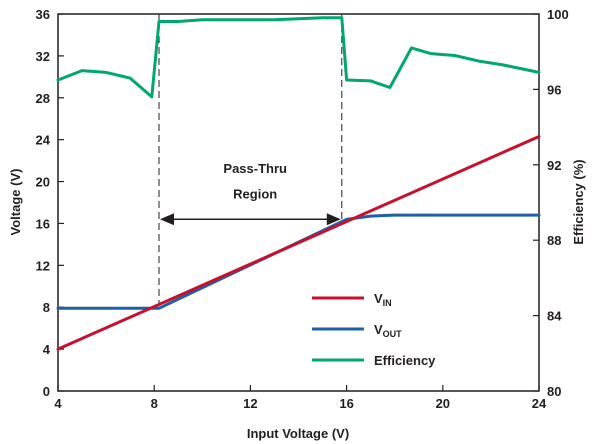  Describe the element at coordinates (298, 433) in the screenshot. I see `x-axis-label: Input Voltage (V)` at that location.